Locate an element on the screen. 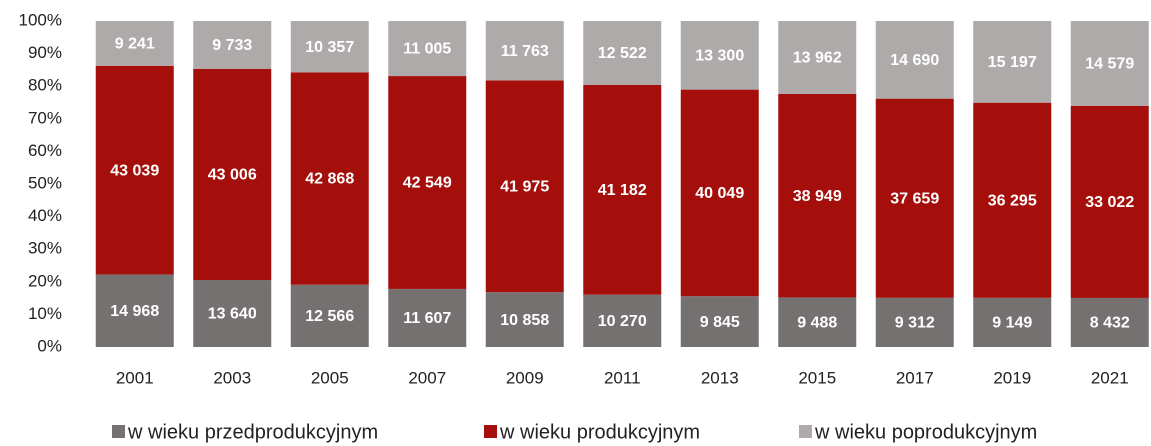 The width and height of the screenshot is (1151, 446). value-label: 43 006 is located at coordinates (232, 175).